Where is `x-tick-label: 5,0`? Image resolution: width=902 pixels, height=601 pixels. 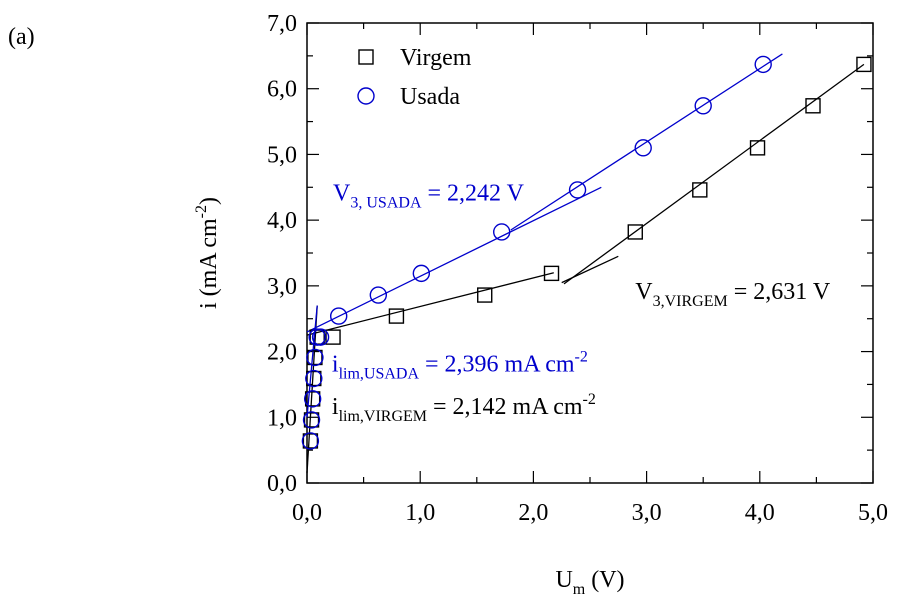
x-tick-label: 5,0 is located at coordinates (873, 513).